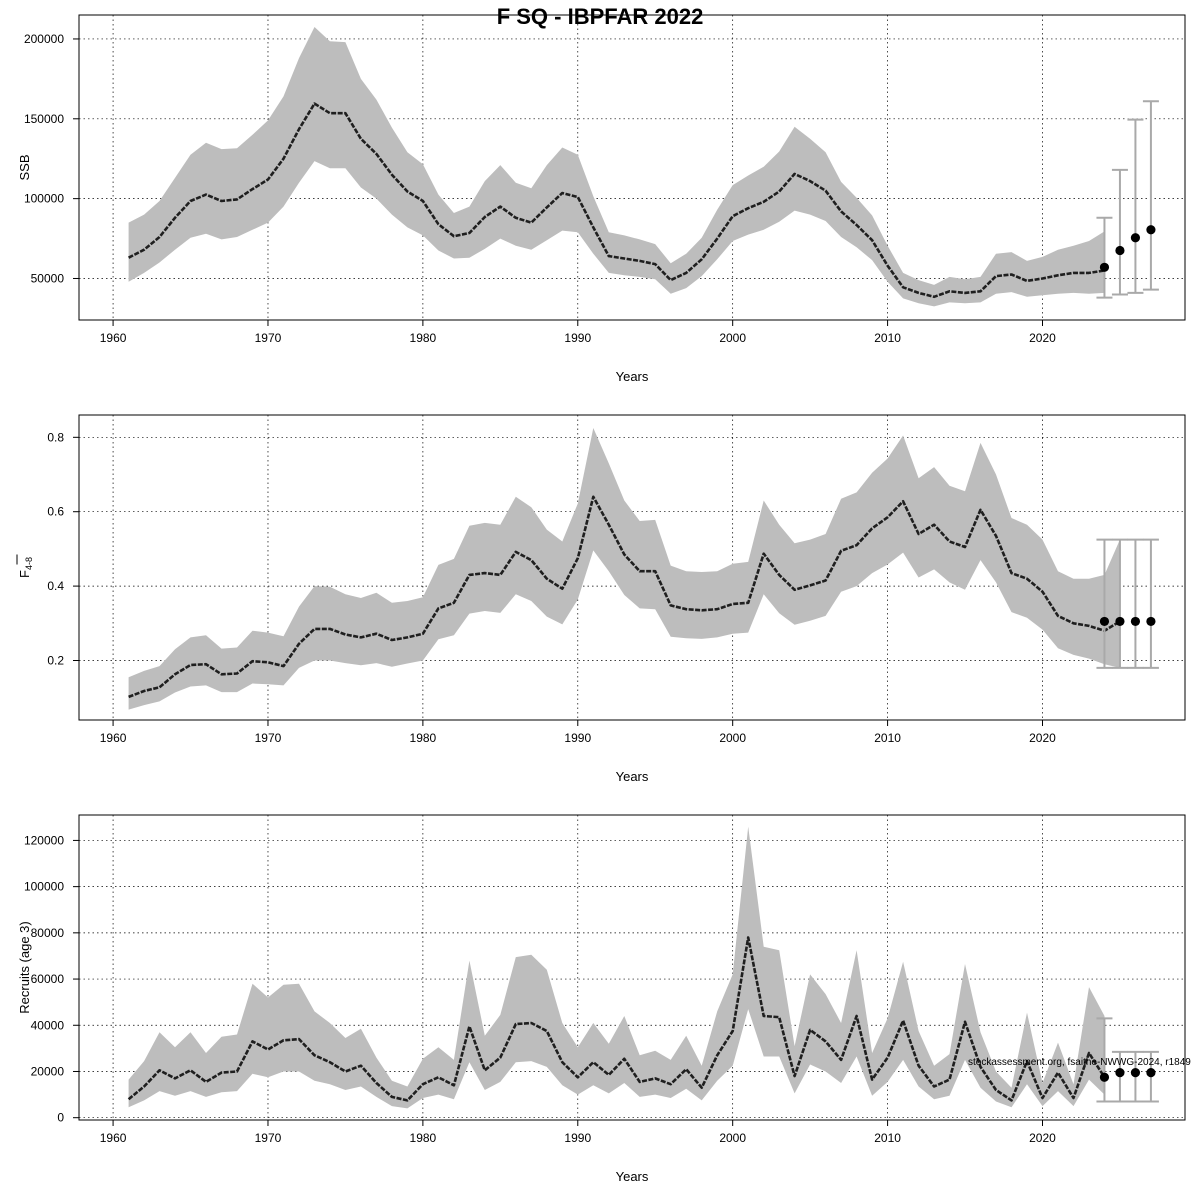 Image resolution: width=1200 pixels, height=1200 pixels. I want to click on recruits-y-tick-label: 60000, so click(48, 979).